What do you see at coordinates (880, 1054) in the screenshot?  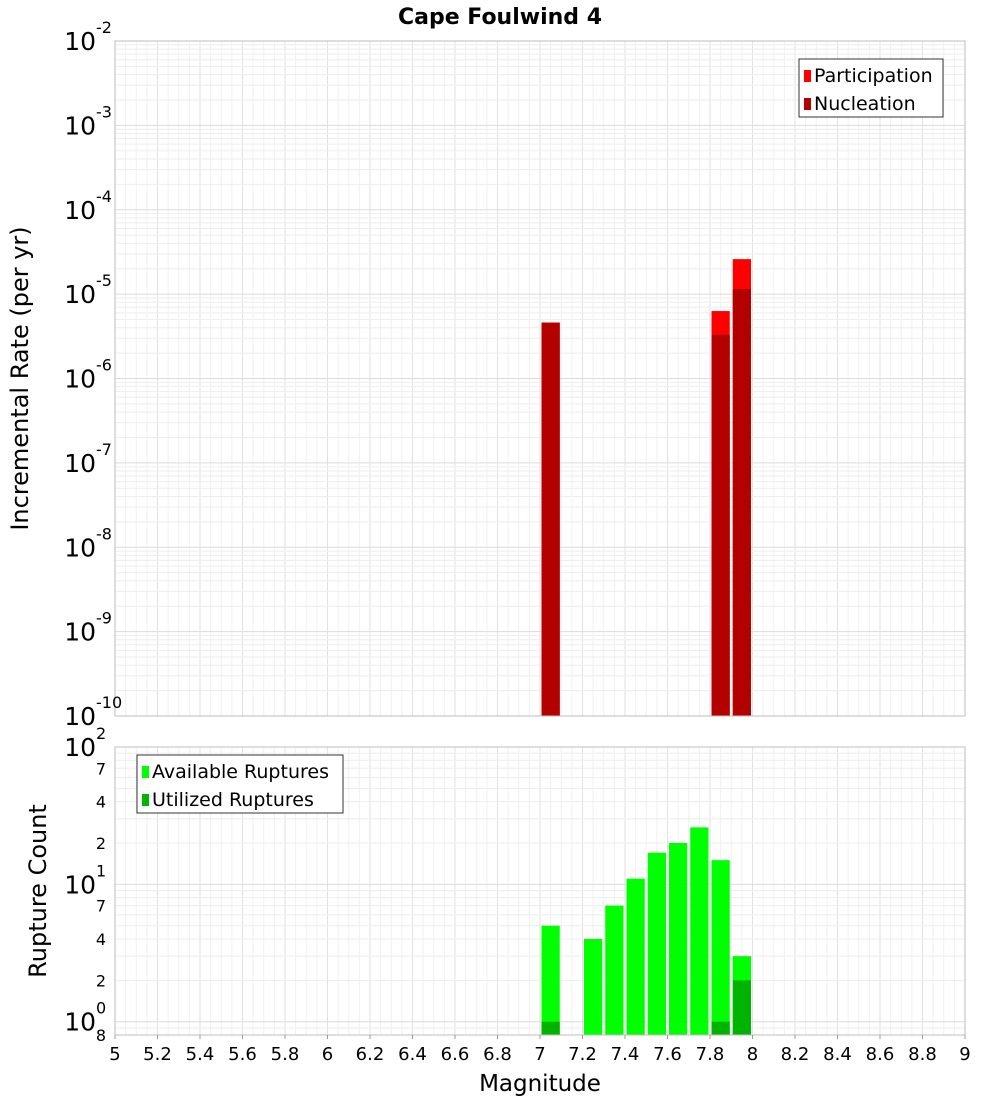 I see `x-tick-label: 8.6` at bounding box center [880, 1054].